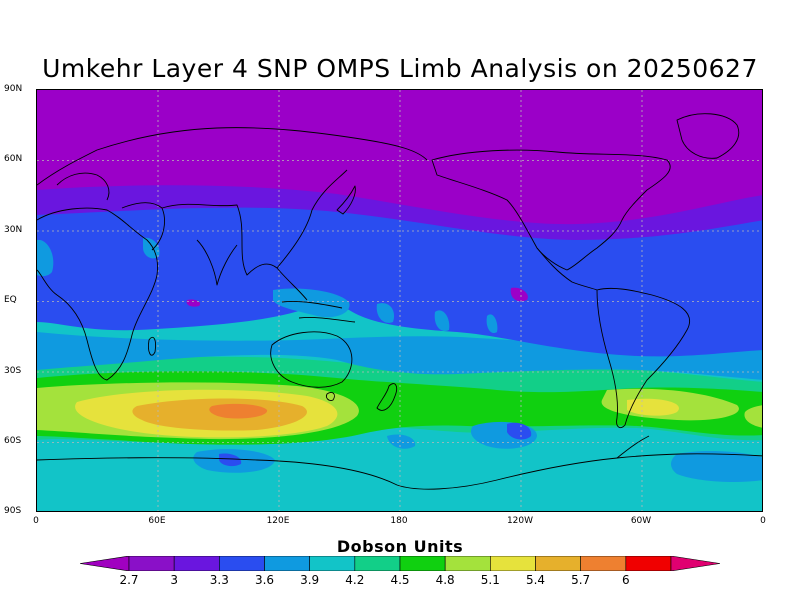 The width and height of the screenshot is (800, 600). What do you see at coordinates (400, 546) in the screenshot?
I see `colorbar-title: Dobson Units` at bounding box center [400, 546].